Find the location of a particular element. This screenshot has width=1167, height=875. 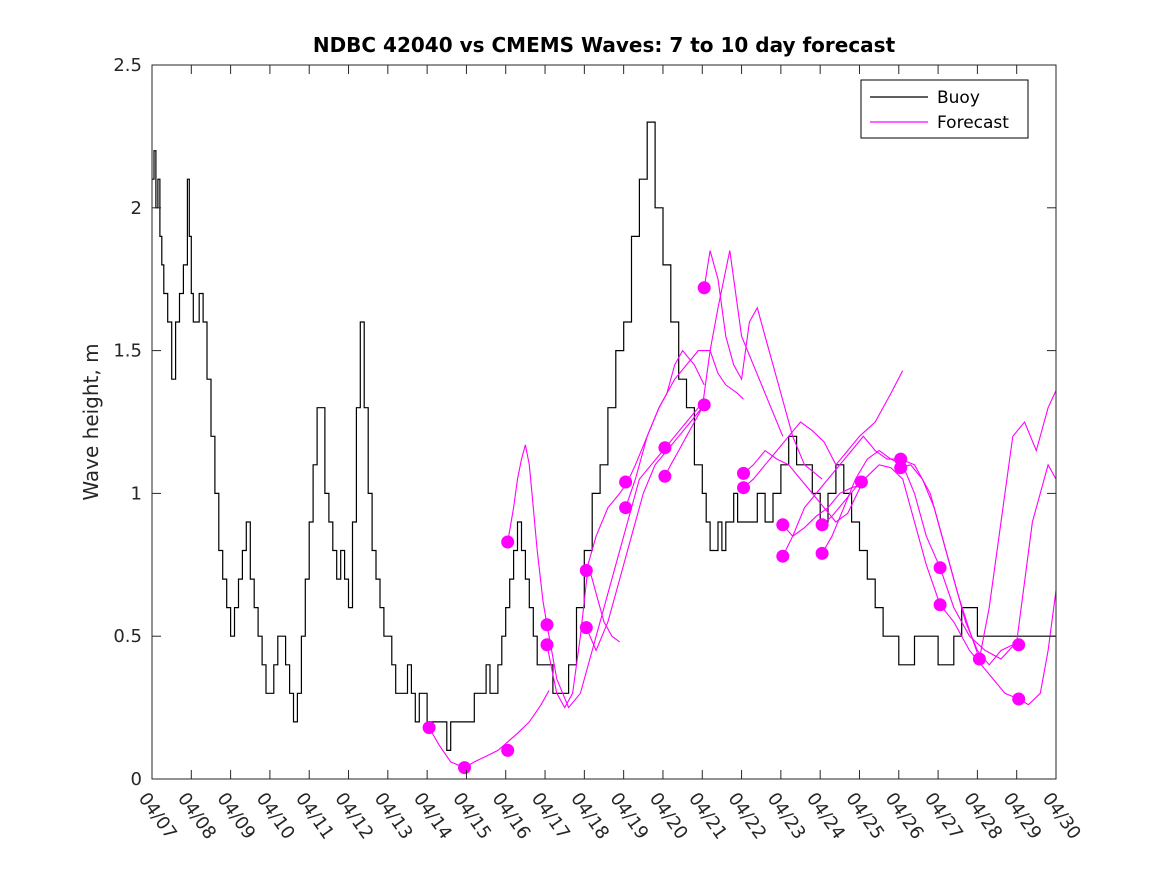

y-axis-label: Wave height, m is located at coordinates (91, 421).